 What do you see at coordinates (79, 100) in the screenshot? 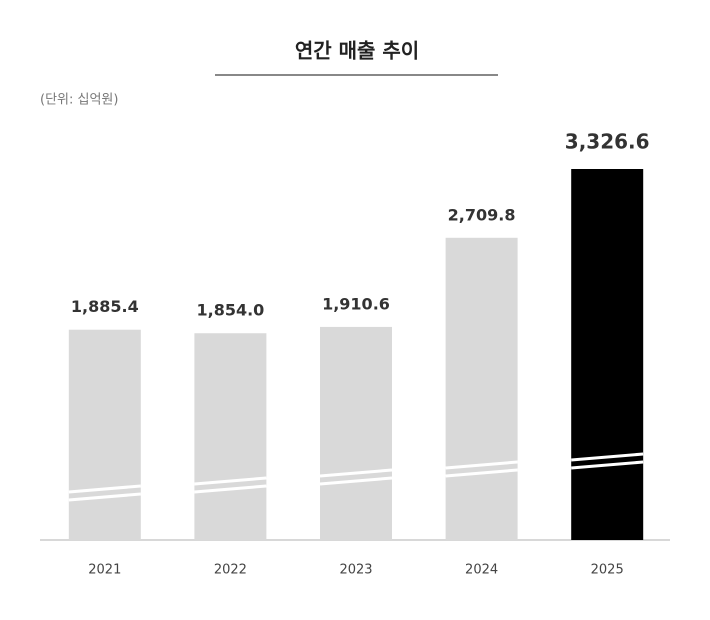
I see `unit-label: (단위: 십억원)` at bounding box center [79, 100].